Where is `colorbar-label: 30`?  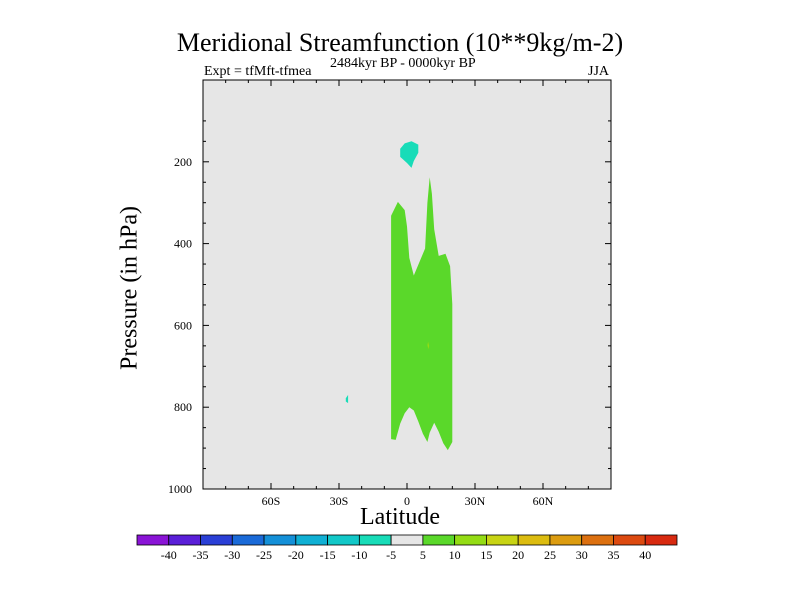 colorbar-label: 30 is located at coordinates (582, 555).